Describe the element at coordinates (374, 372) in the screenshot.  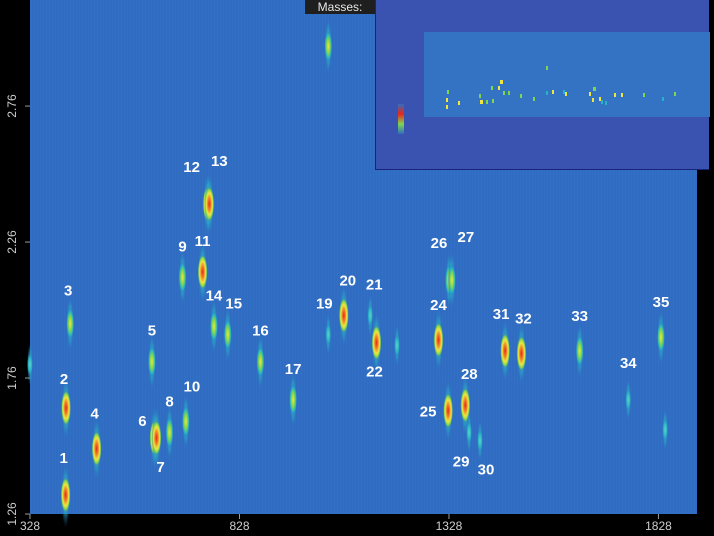
I see `peak-label: 22` at that location.